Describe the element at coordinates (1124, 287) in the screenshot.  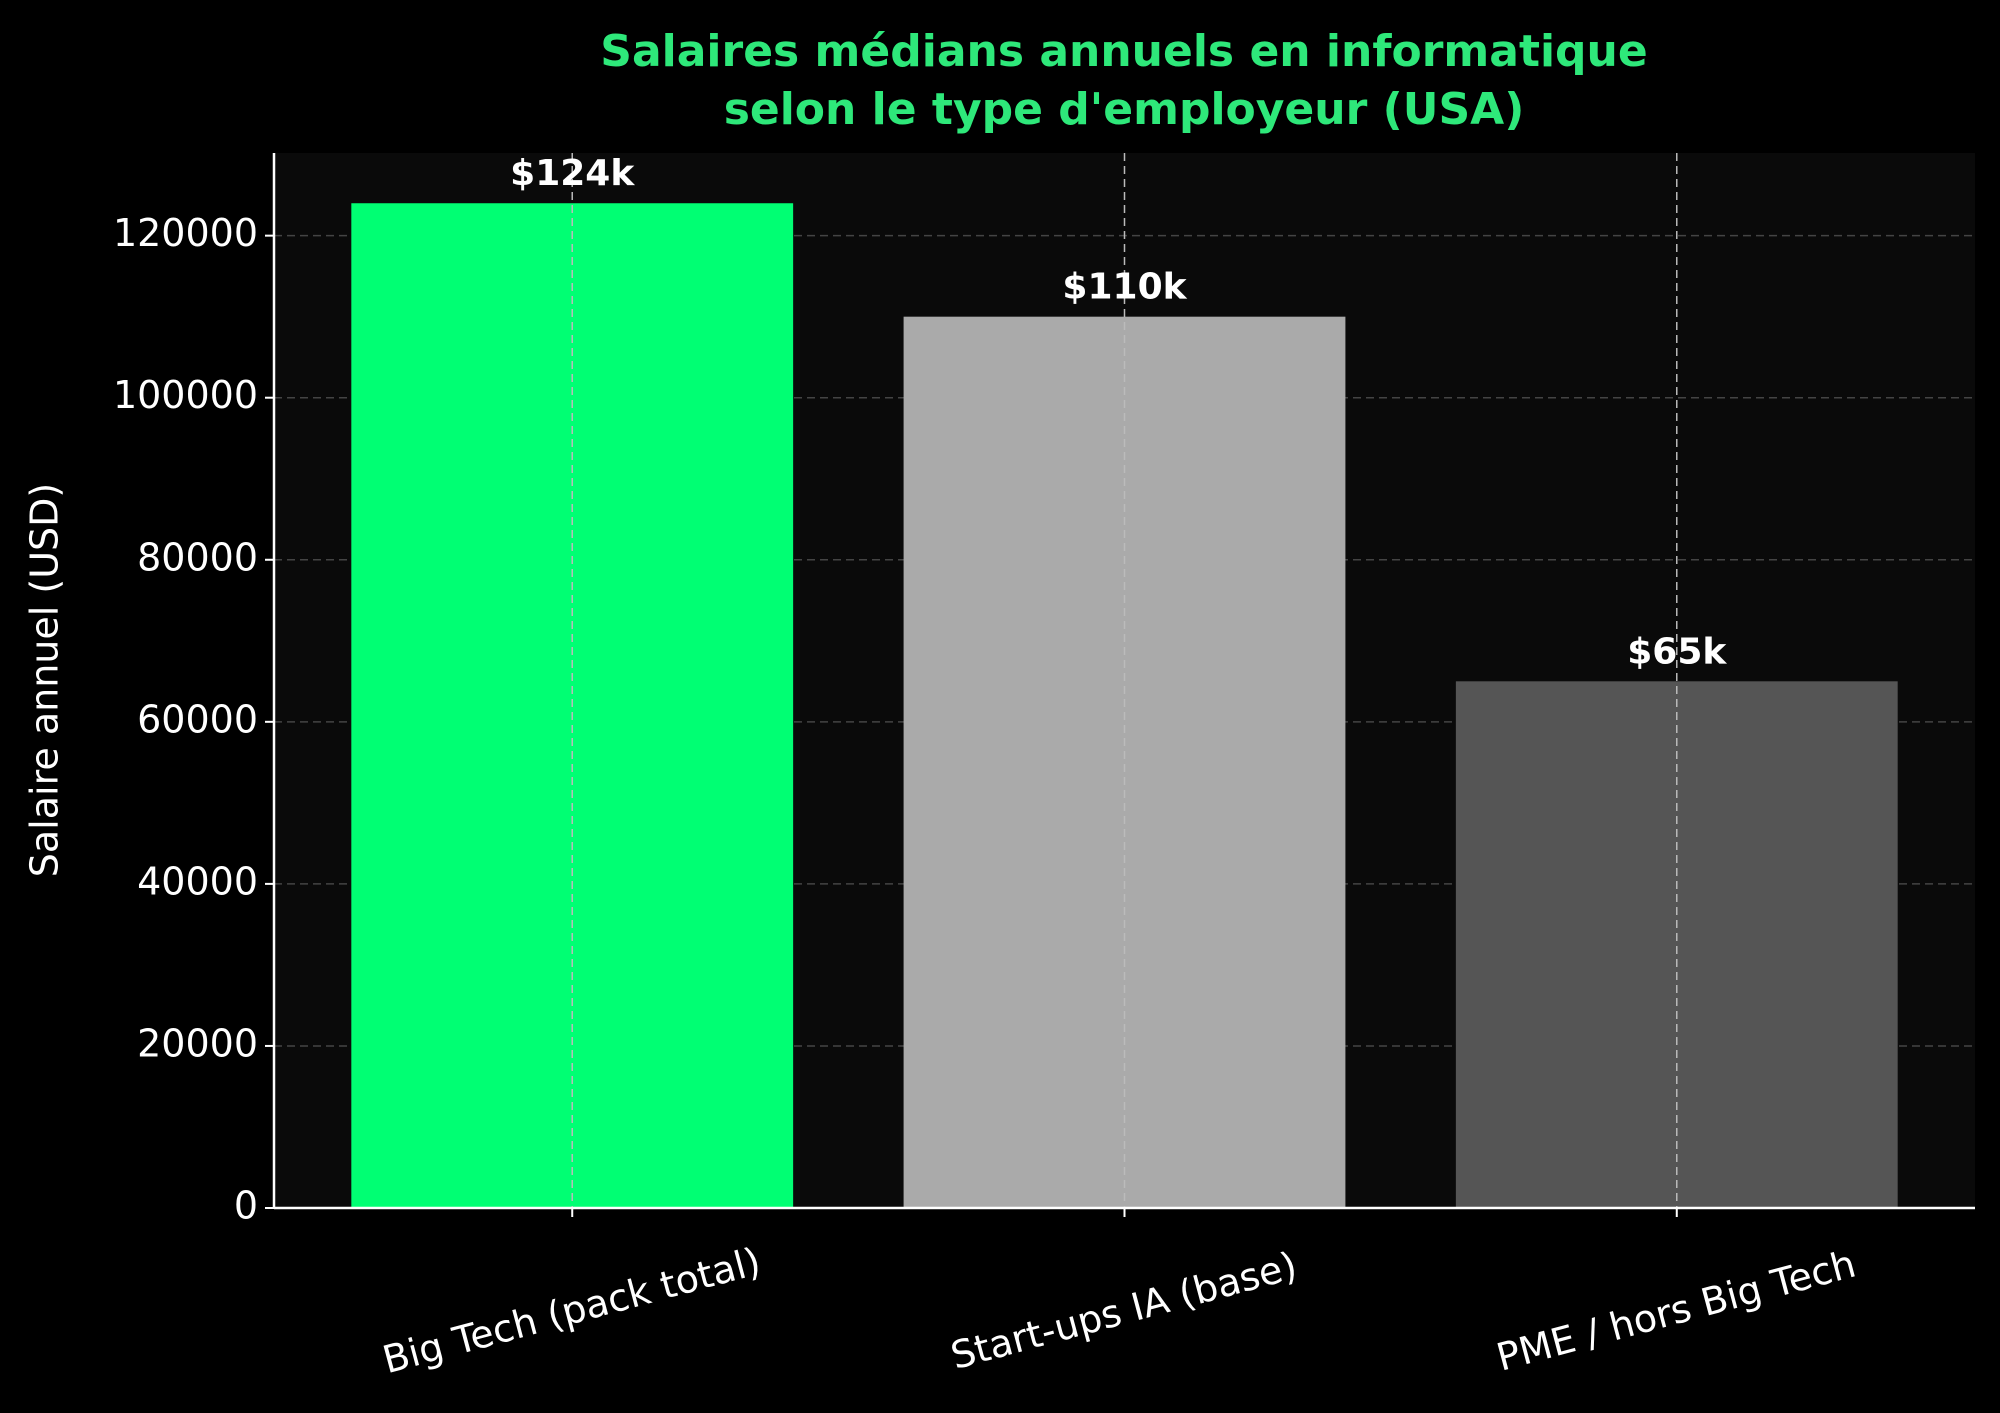
I see `value-label: $110k` at that location.